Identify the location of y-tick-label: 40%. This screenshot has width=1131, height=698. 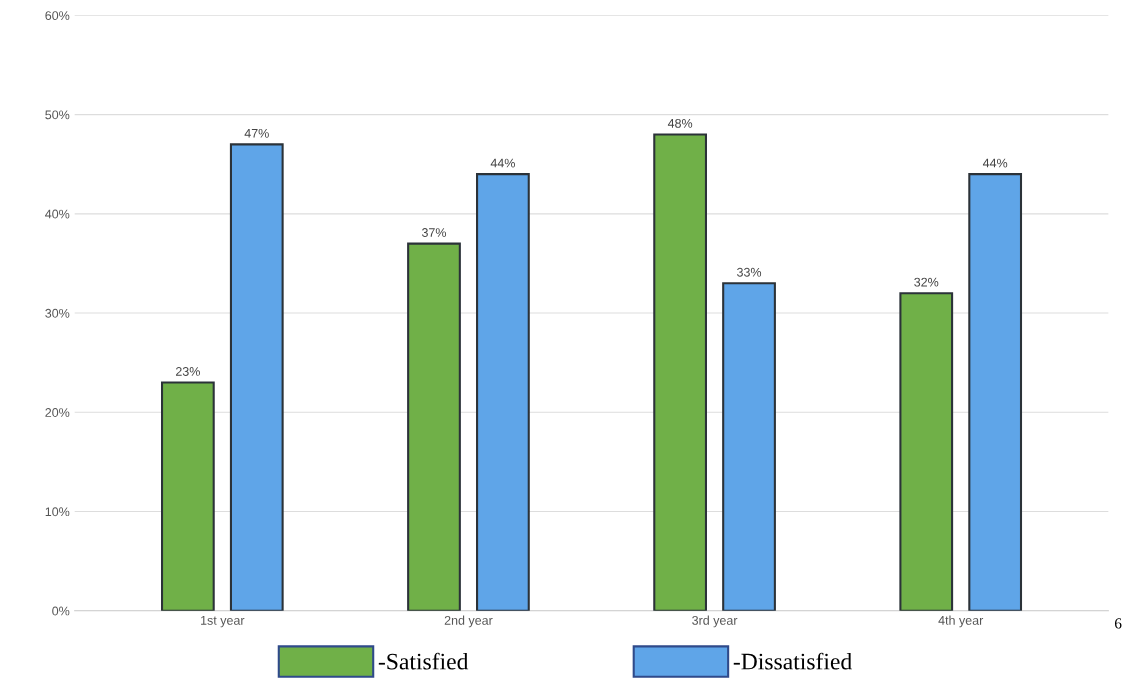
(57, 214).